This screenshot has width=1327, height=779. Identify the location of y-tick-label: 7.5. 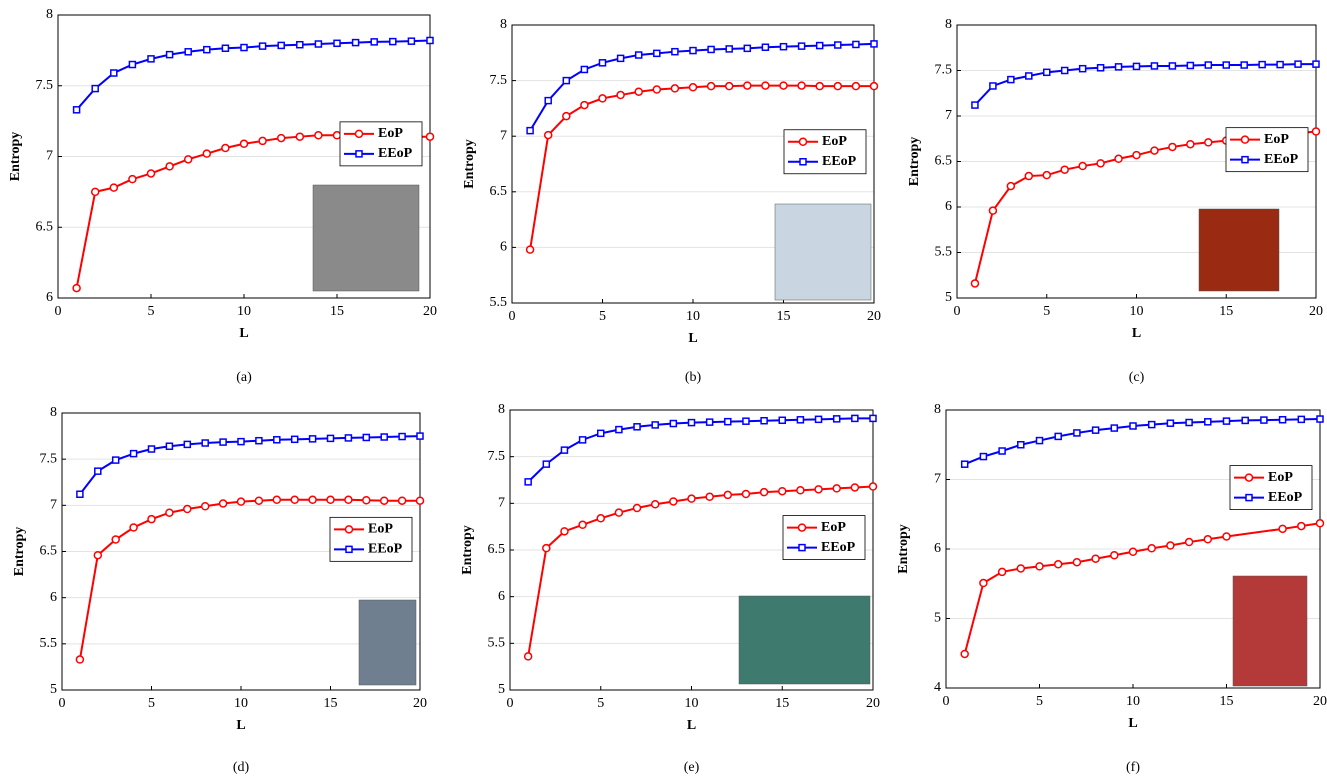
(45, 85).